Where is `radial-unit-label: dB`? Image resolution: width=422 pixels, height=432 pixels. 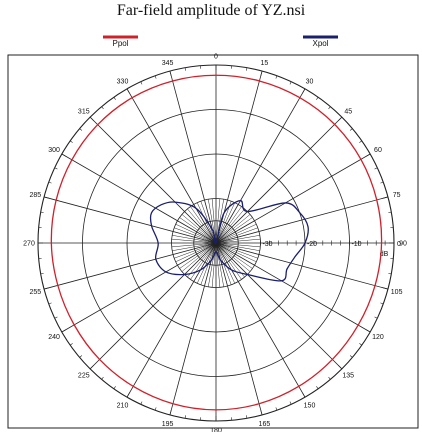
radial-unit-label: dB is located at coordinates (384, 254).